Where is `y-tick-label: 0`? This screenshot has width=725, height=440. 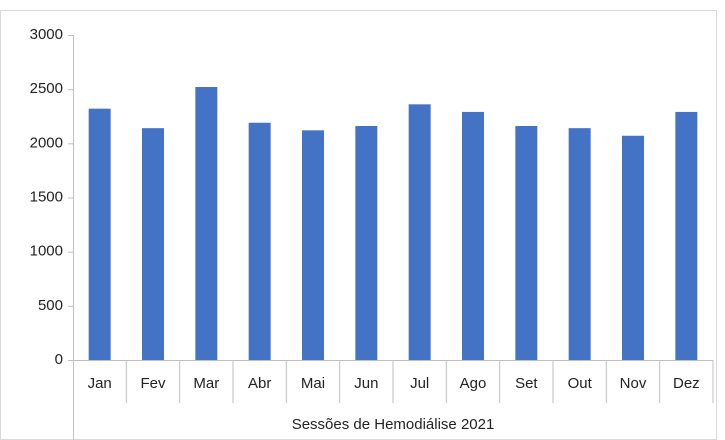 y-tick-label: 0 is located at coordinates (59, 359).